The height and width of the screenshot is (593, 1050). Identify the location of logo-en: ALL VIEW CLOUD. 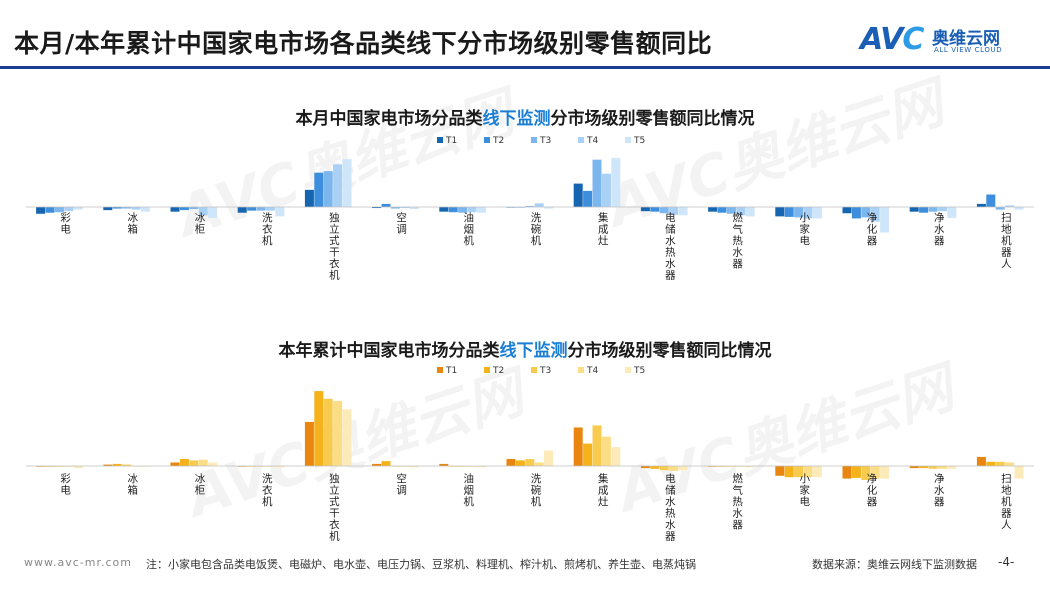
(968, 50).